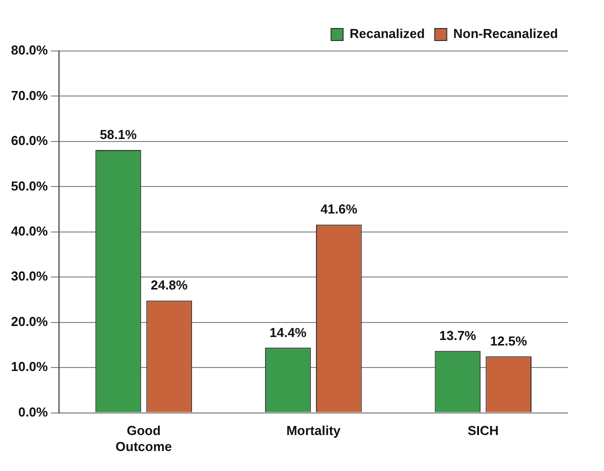  I want to click on x-tick-label: SICH, so click(483, 430).